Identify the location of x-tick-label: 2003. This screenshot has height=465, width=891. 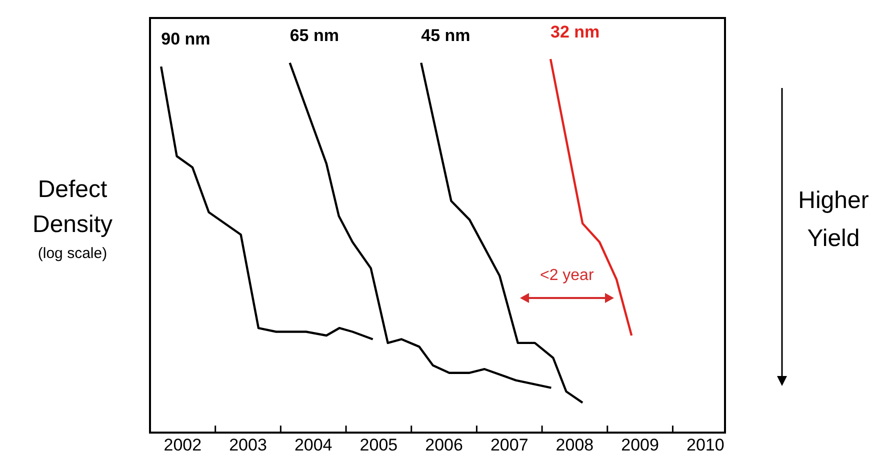
(248, 444).